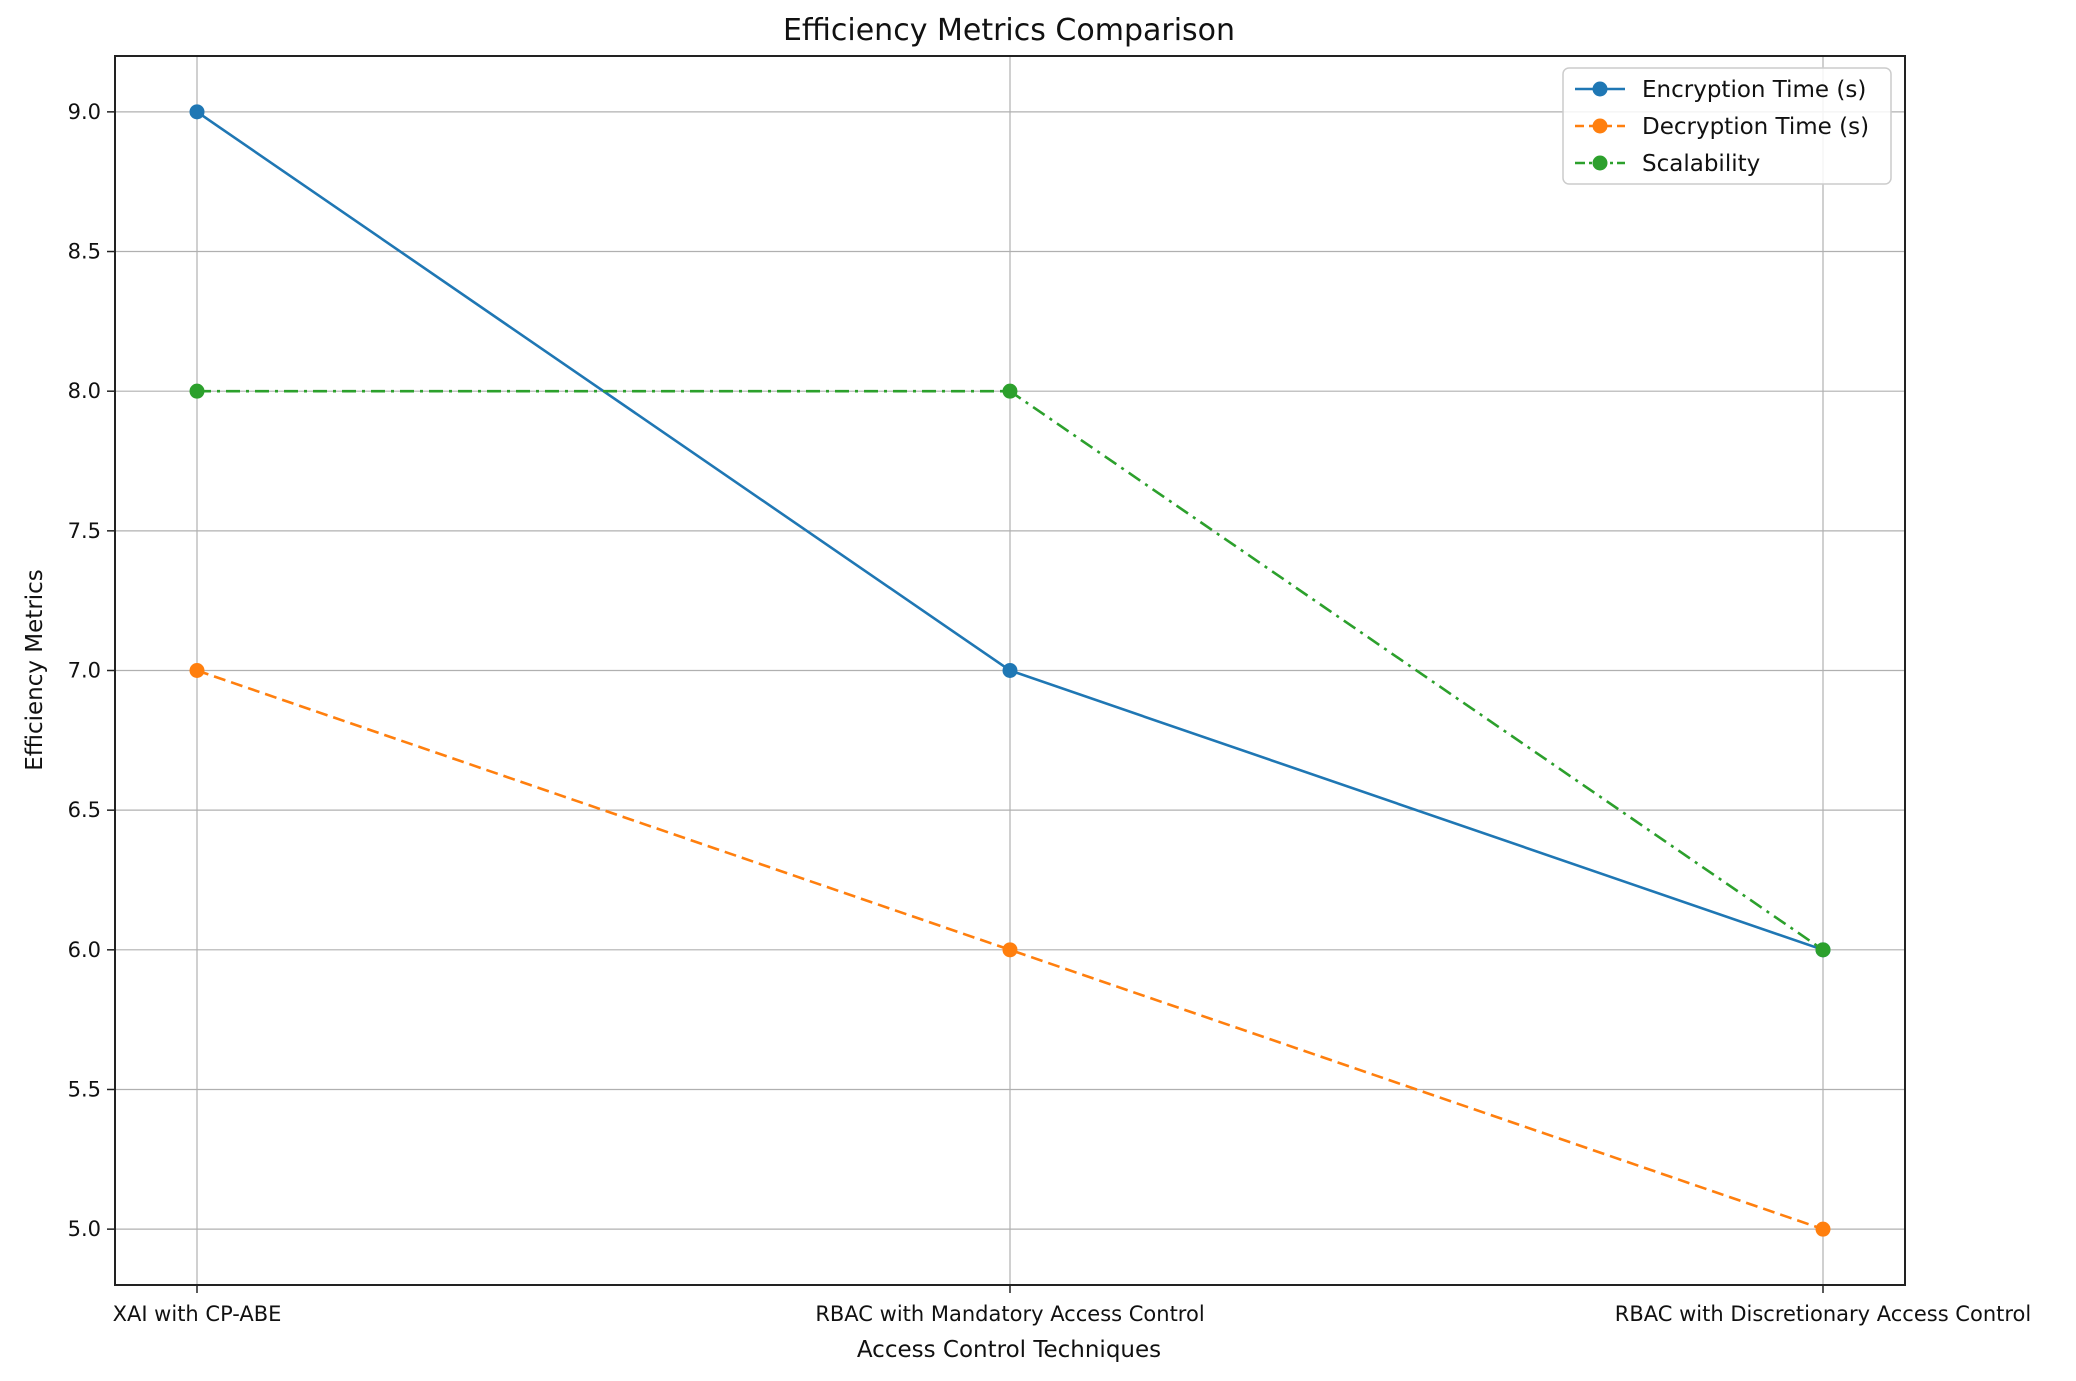 This screenshot has height=1381, width=2076. What do you see at coordinates (1600, 163) in the screenshot?
I see `legend-marker-scalability` at bounding box center [1600, 163].